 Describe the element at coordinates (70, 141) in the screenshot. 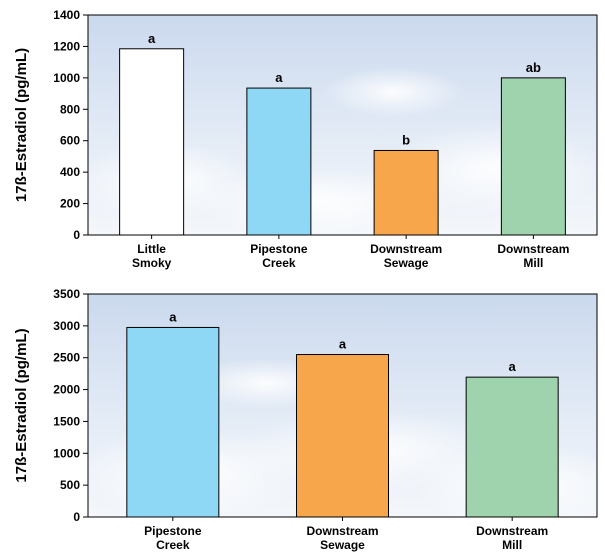

I see `y-tick-label: 600` at that location.